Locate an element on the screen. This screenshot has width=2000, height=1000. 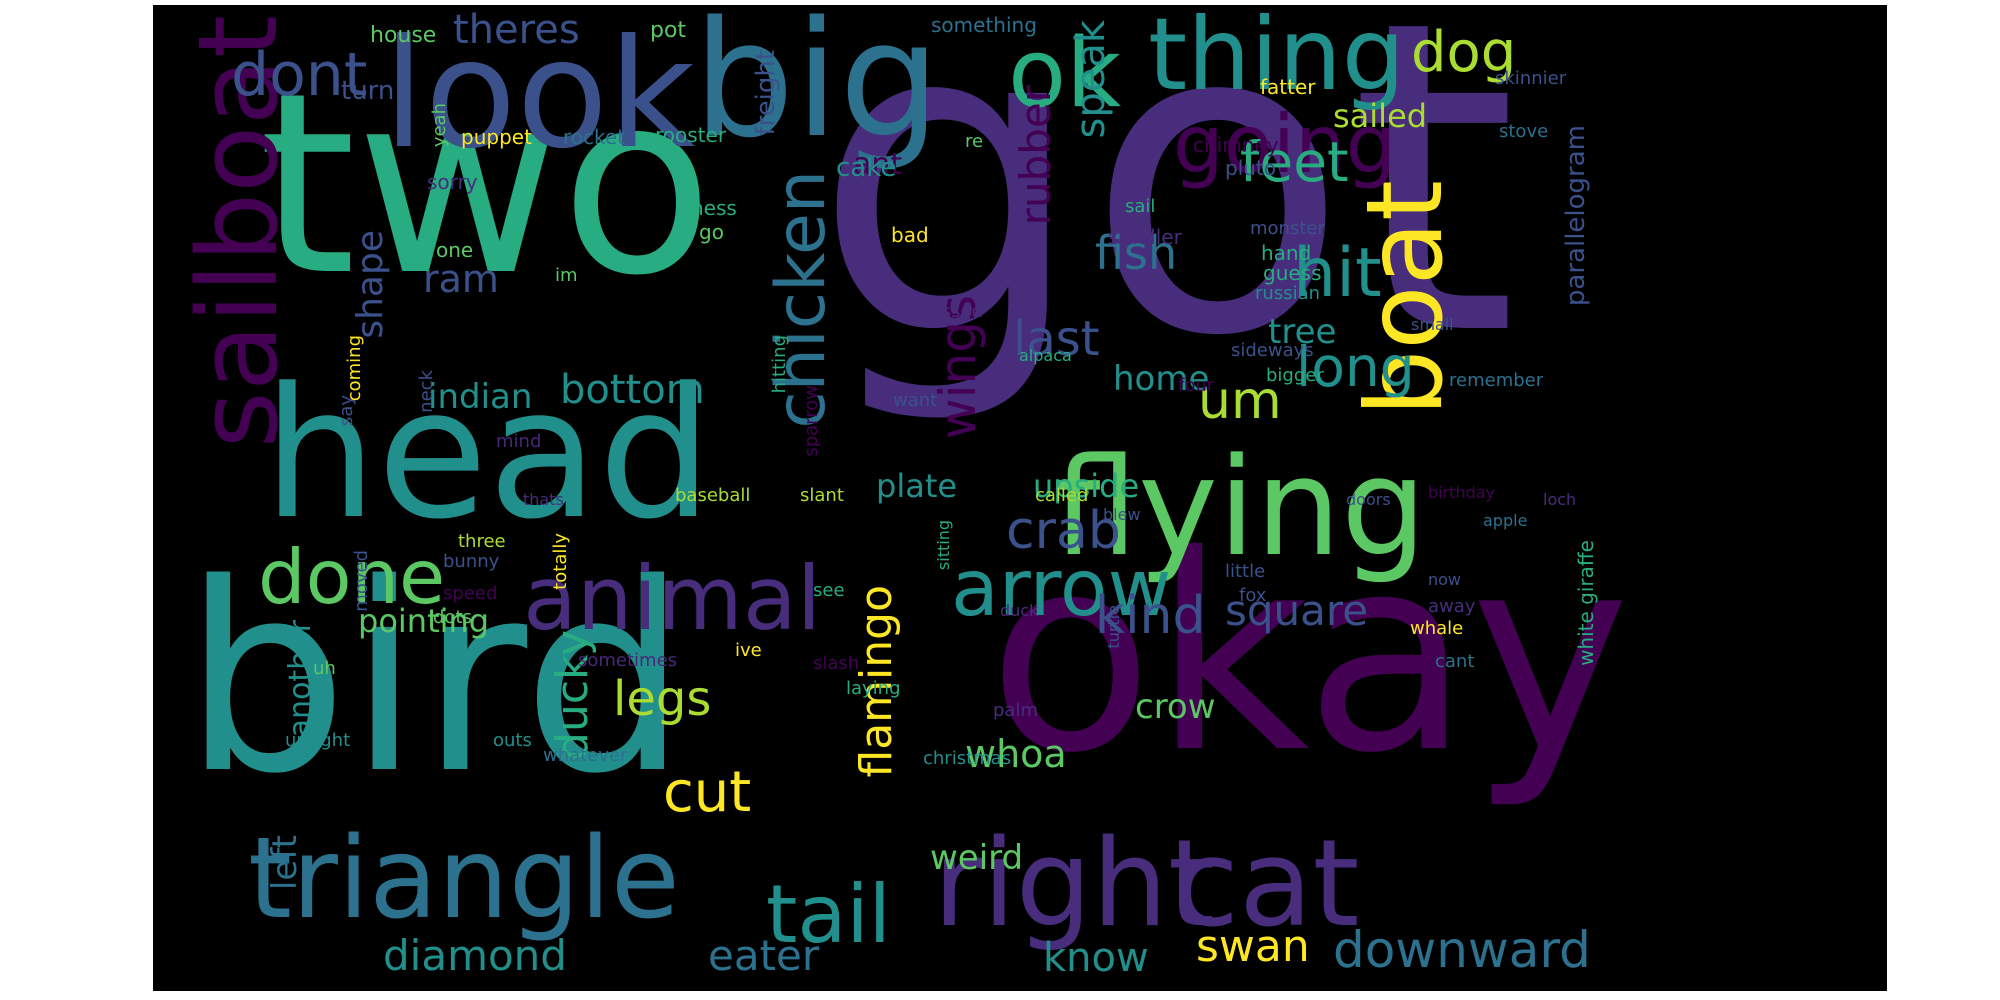
word: doors is located at coordinates (1368, 499).